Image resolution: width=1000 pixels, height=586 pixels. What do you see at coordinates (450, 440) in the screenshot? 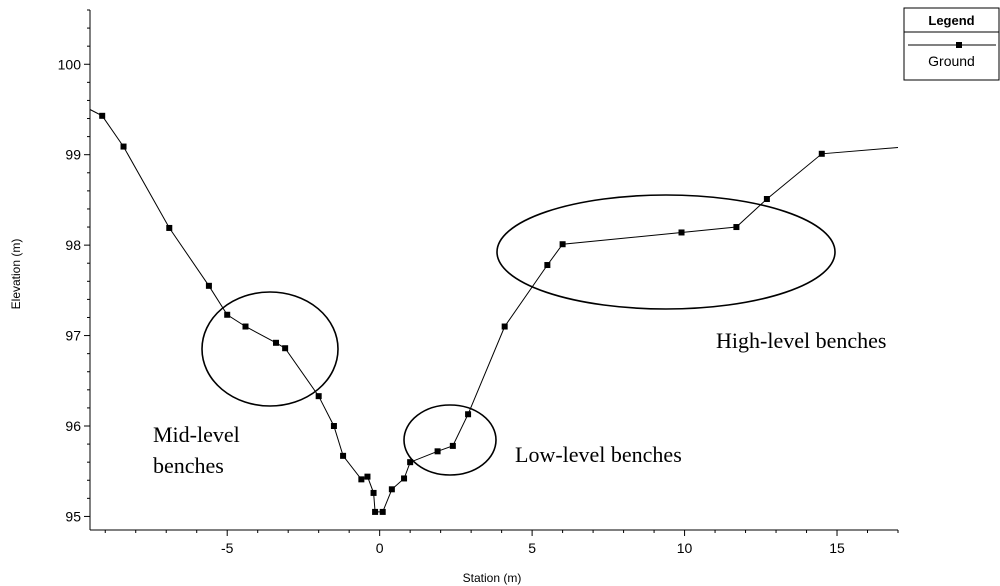
I see `low-level-benches-ellipse` at bounding box center [450, 440].